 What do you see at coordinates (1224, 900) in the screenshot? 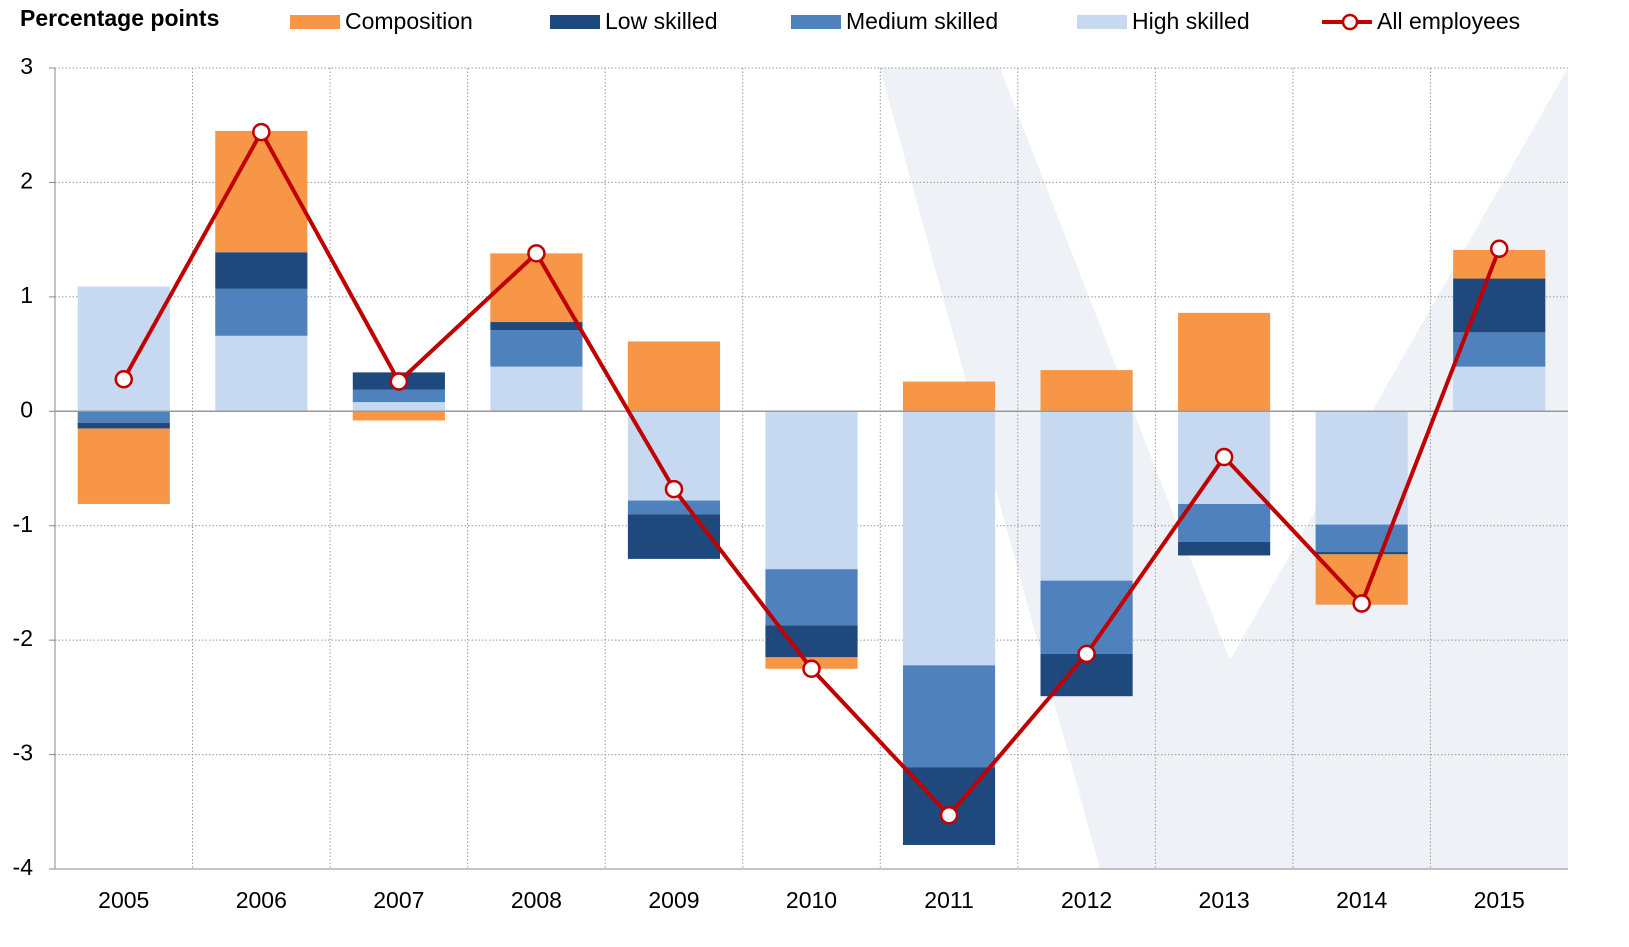
I see `x-tick-label: 2013` at bounding box center [1224, 900].